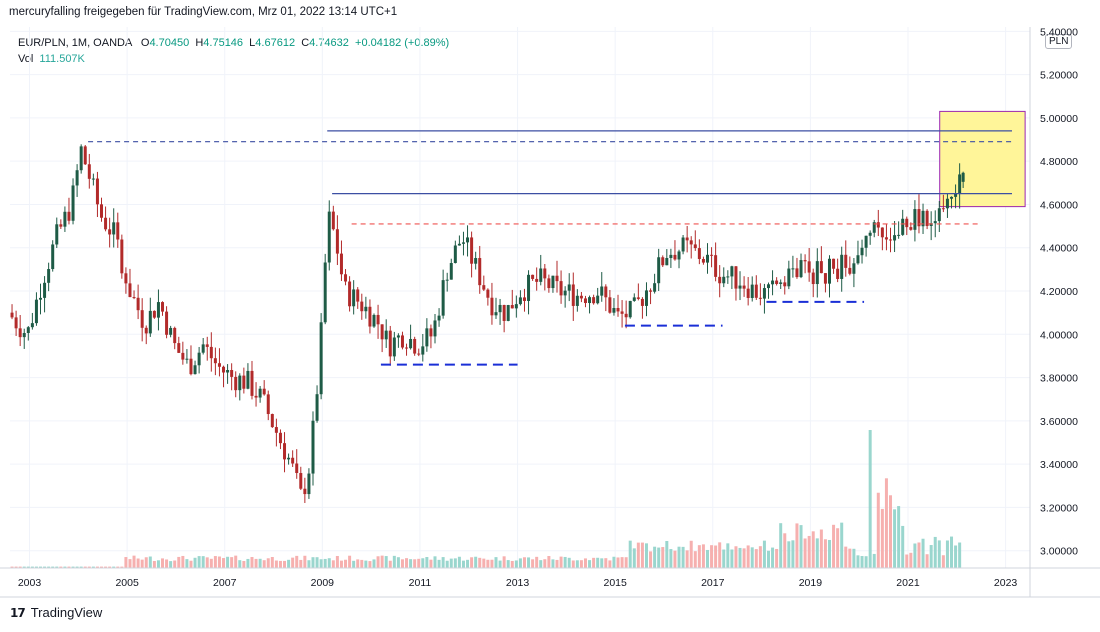  What do you see at coordinates (1059, 41) in the screenshot?
I see `currency-unit-badge: PLN` at bounding box center [1059, 41].